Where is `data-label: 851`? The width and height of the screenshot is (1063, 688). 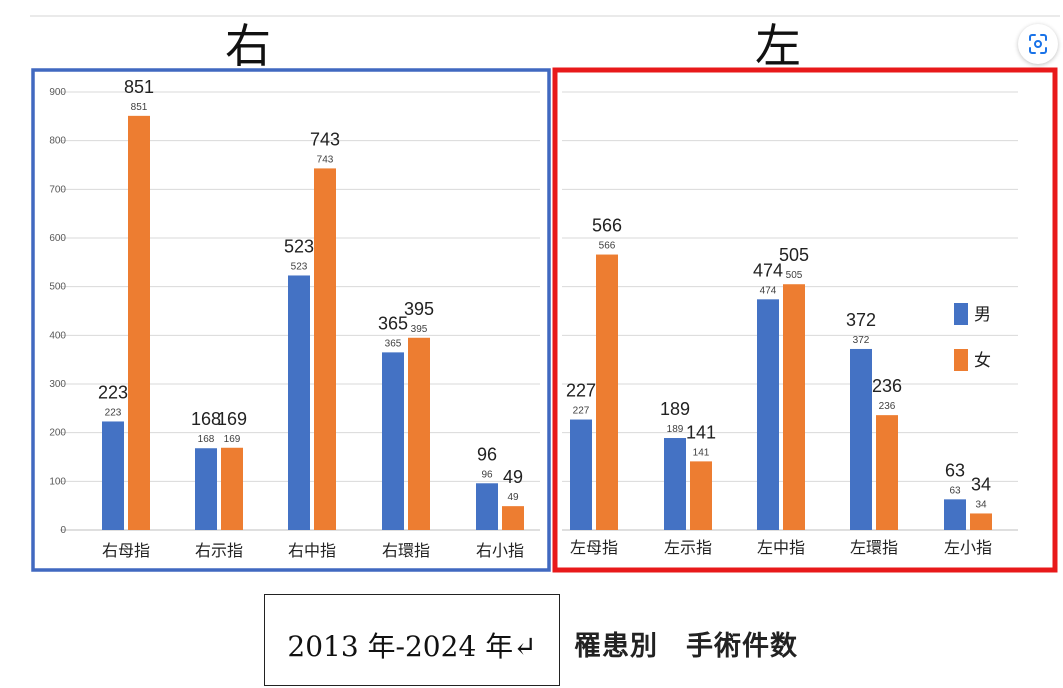 data-label: 851 is located at coordinates (139, 87).